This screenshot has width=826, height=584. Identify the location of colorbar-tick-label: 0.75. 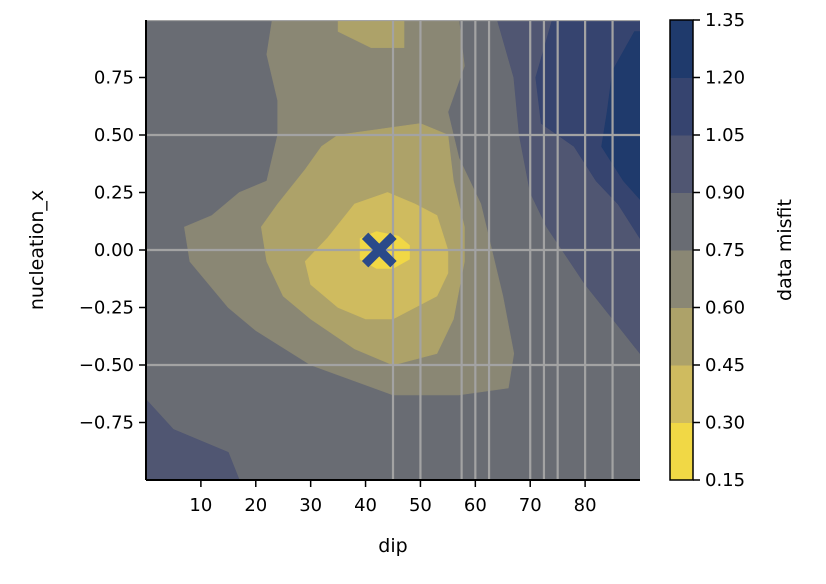
(725, 250).